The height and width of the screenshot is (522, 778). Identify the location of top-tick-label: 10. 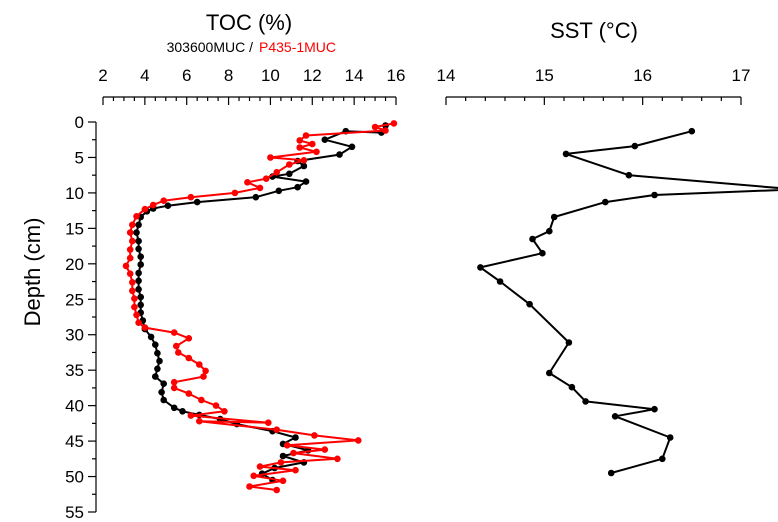
(270, 75).